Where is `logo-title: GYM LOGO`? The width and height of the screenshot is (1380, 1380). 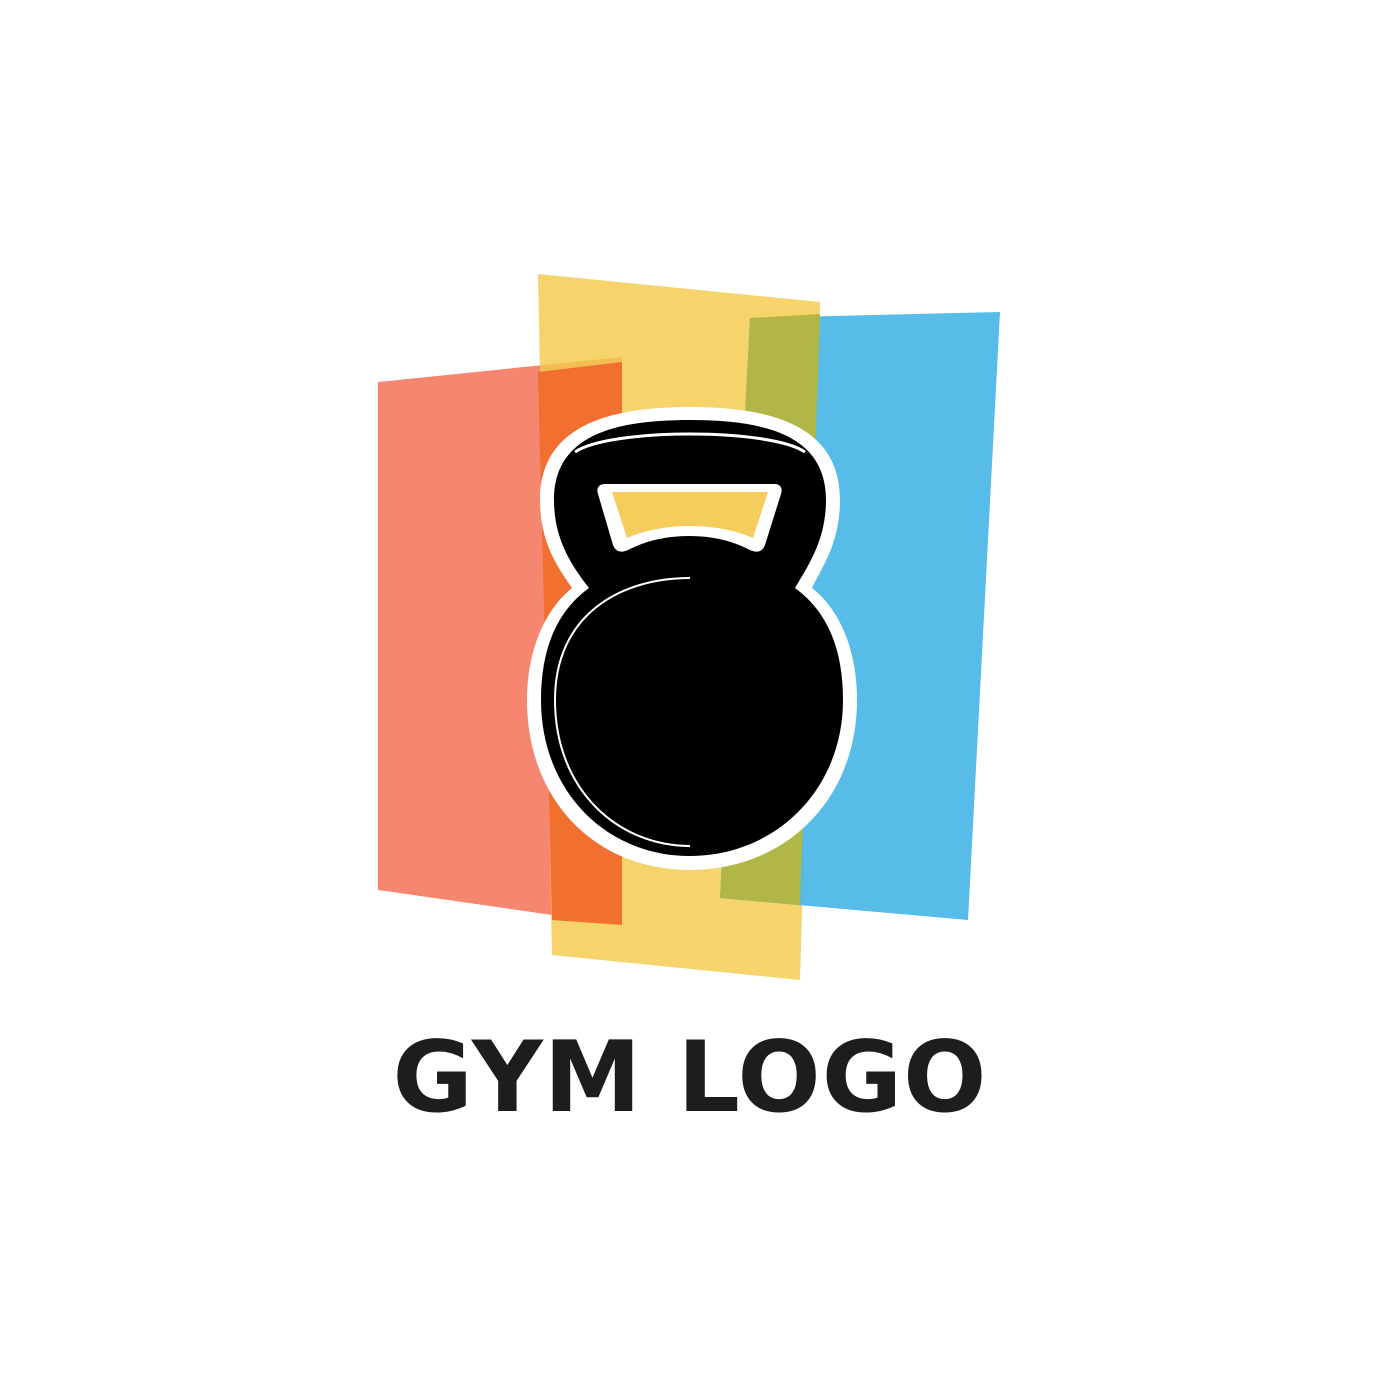 logo-title: GYM LOGO is located at coordinates (690, 1078).